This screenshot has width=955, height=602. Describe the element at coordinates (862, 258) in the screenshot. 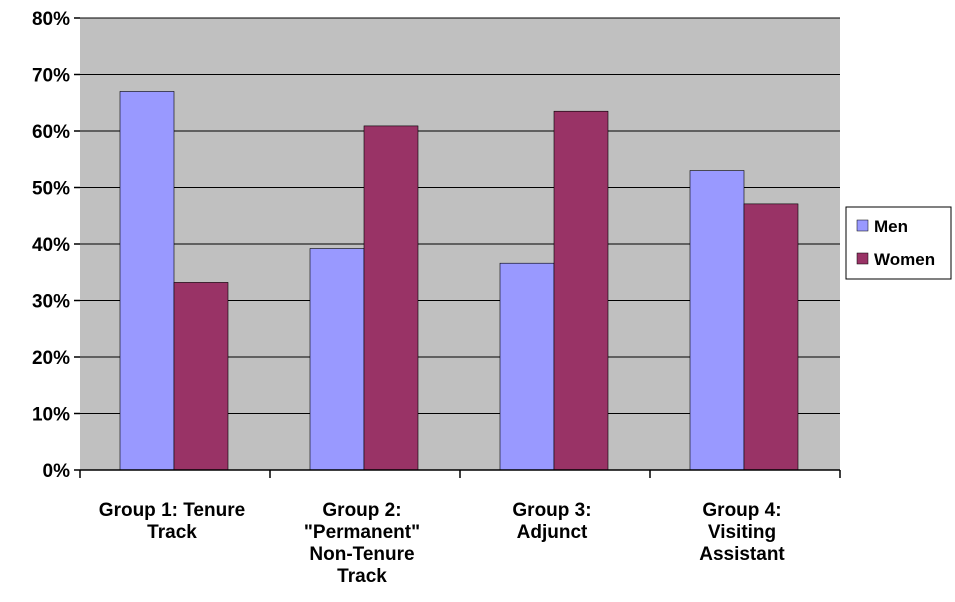

I see `legend-swatch-women` at that location.